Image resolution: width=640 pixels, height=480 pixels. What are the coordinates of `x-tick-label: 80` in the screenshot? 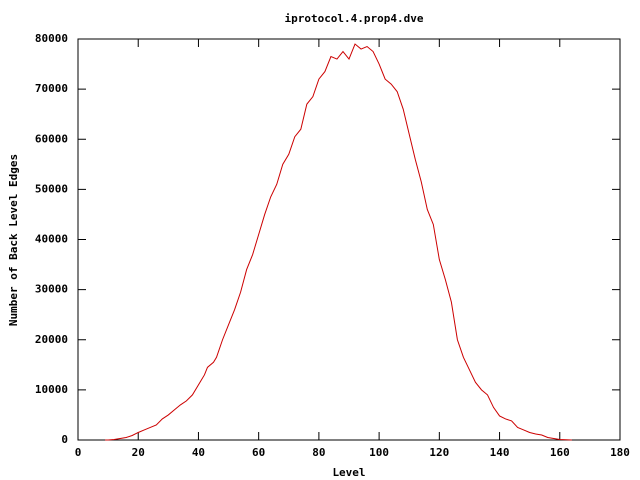 It's located at (318, 452).